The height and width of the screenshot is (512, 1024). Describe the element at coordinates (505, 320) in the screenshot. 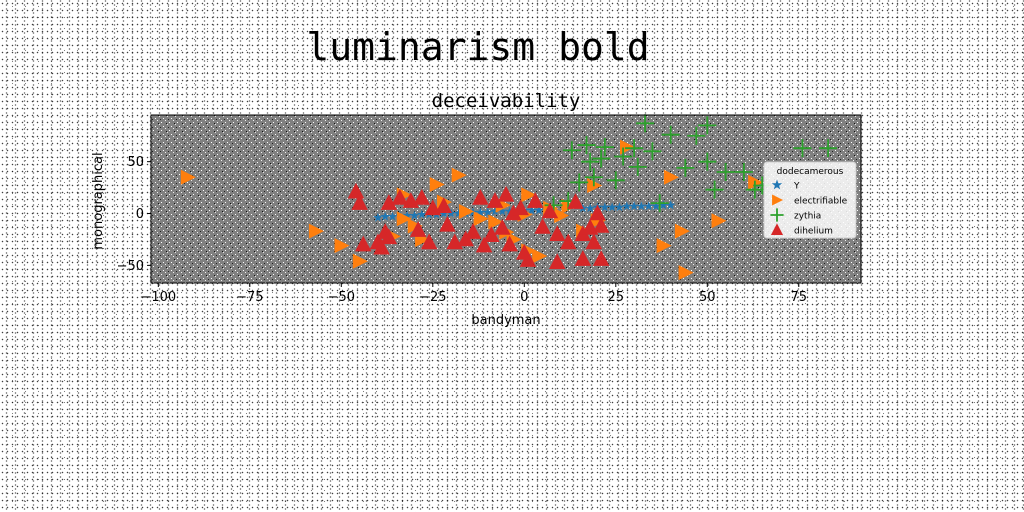

I see `x-axis-label: bandyman` at that location.